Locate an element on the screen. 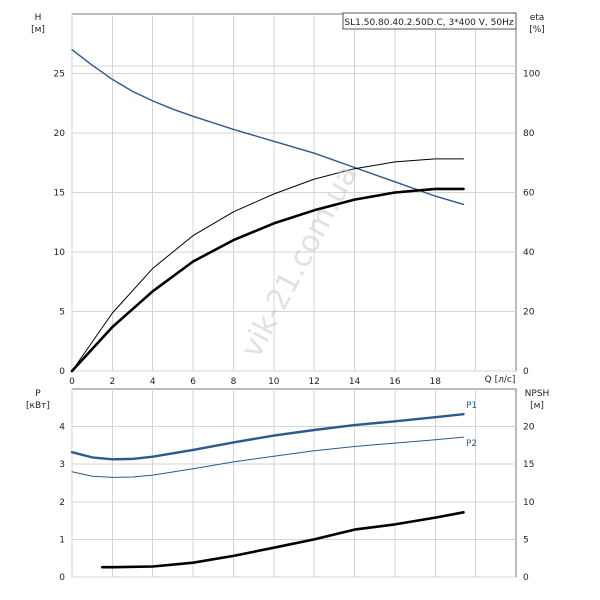 The image size is (600, 600). left-tick-label: 15 is located at coordinates (59, 194).